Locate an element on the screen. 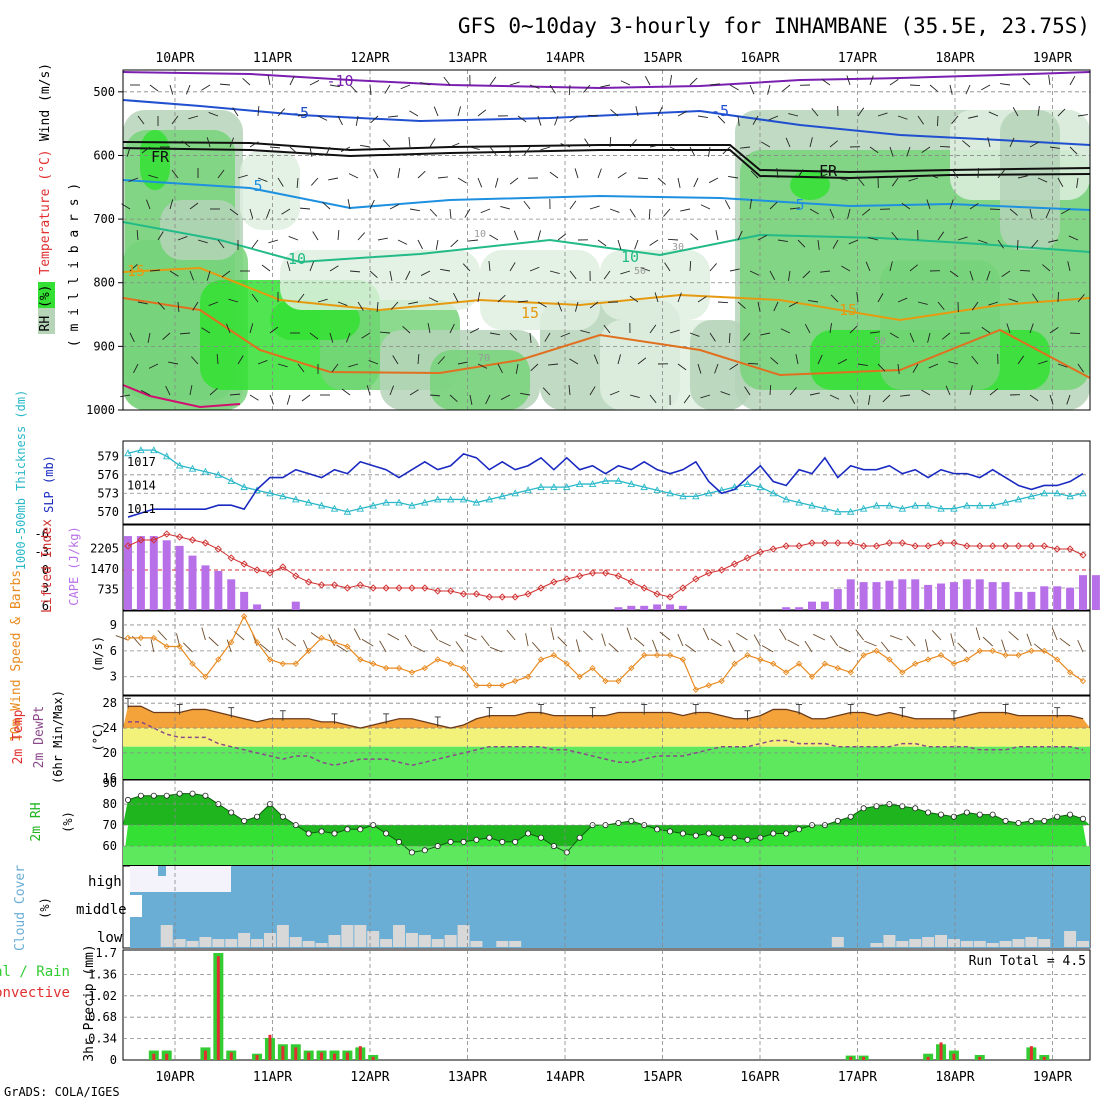 The height and width of the screenshot is (1100, 1100). cape-axis-label: CAPE (J/kg) is located at coordinates (74, 565).